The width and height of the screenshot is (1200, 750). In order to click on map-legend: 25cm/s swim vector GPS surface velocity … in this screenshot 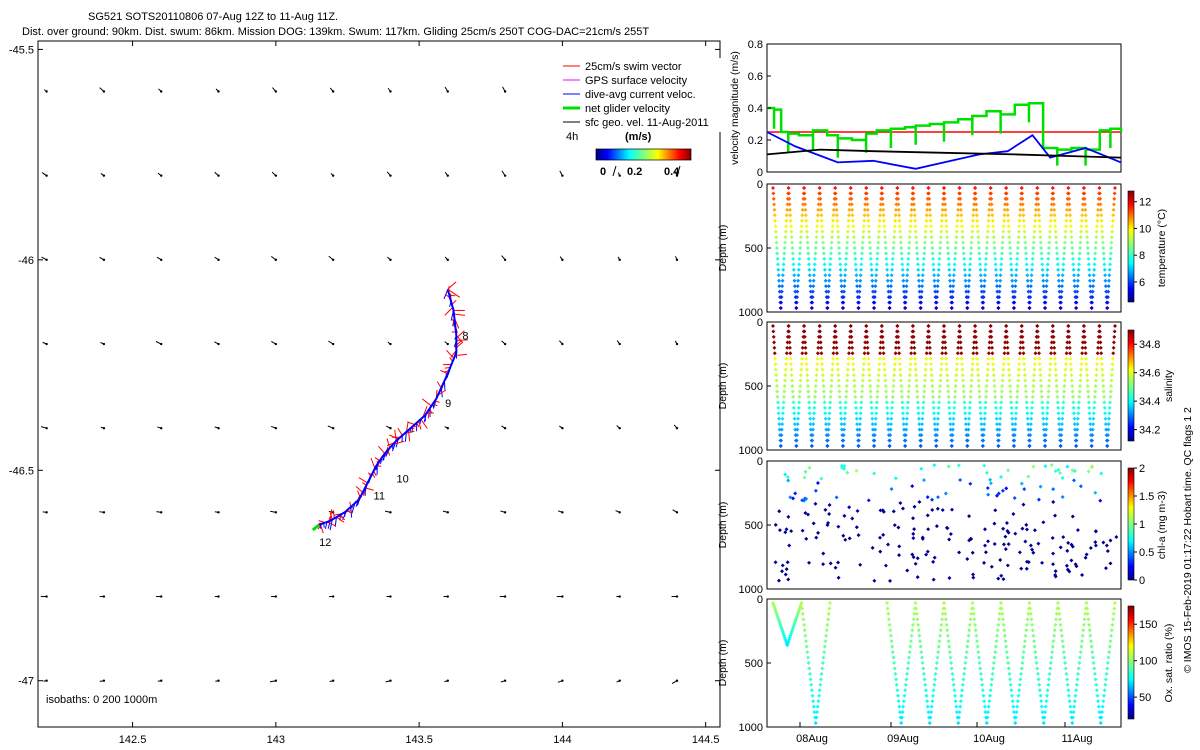, I will do `click(645, 118)`.